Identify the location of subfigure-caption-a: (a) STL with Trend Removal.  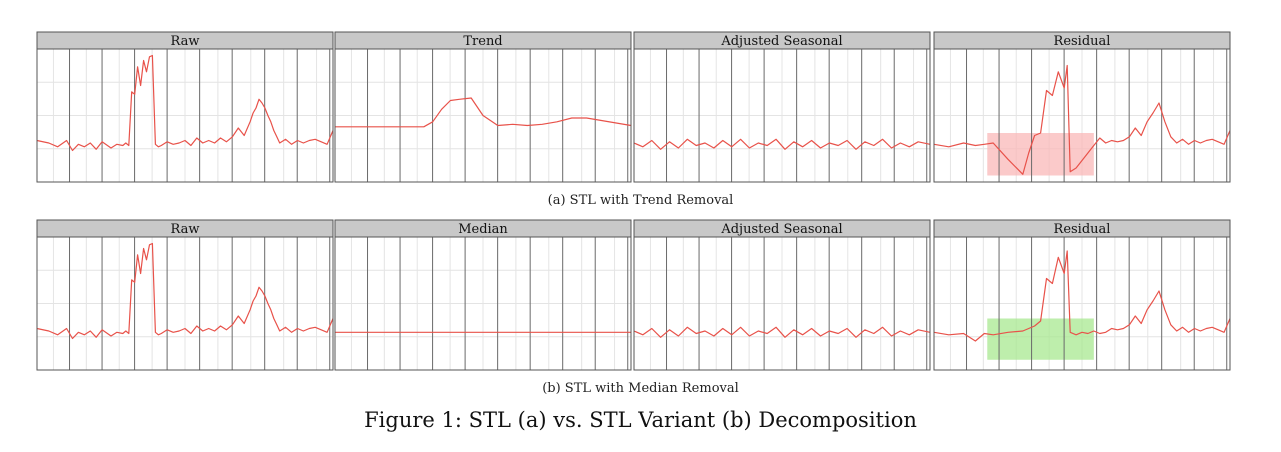
(640, 200).